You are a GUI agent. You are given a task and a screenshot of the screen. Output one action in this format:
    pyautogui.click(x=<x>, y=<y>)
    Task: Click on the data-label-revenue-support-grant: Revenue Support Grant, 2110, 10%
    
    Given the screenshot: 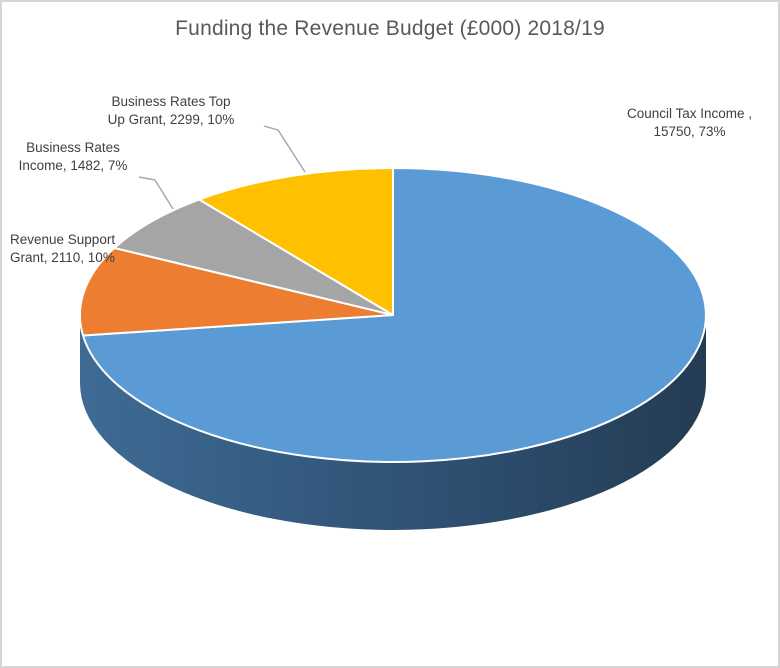 What is the action you would take?
    pyautogui.click(x=69, y=249)
    